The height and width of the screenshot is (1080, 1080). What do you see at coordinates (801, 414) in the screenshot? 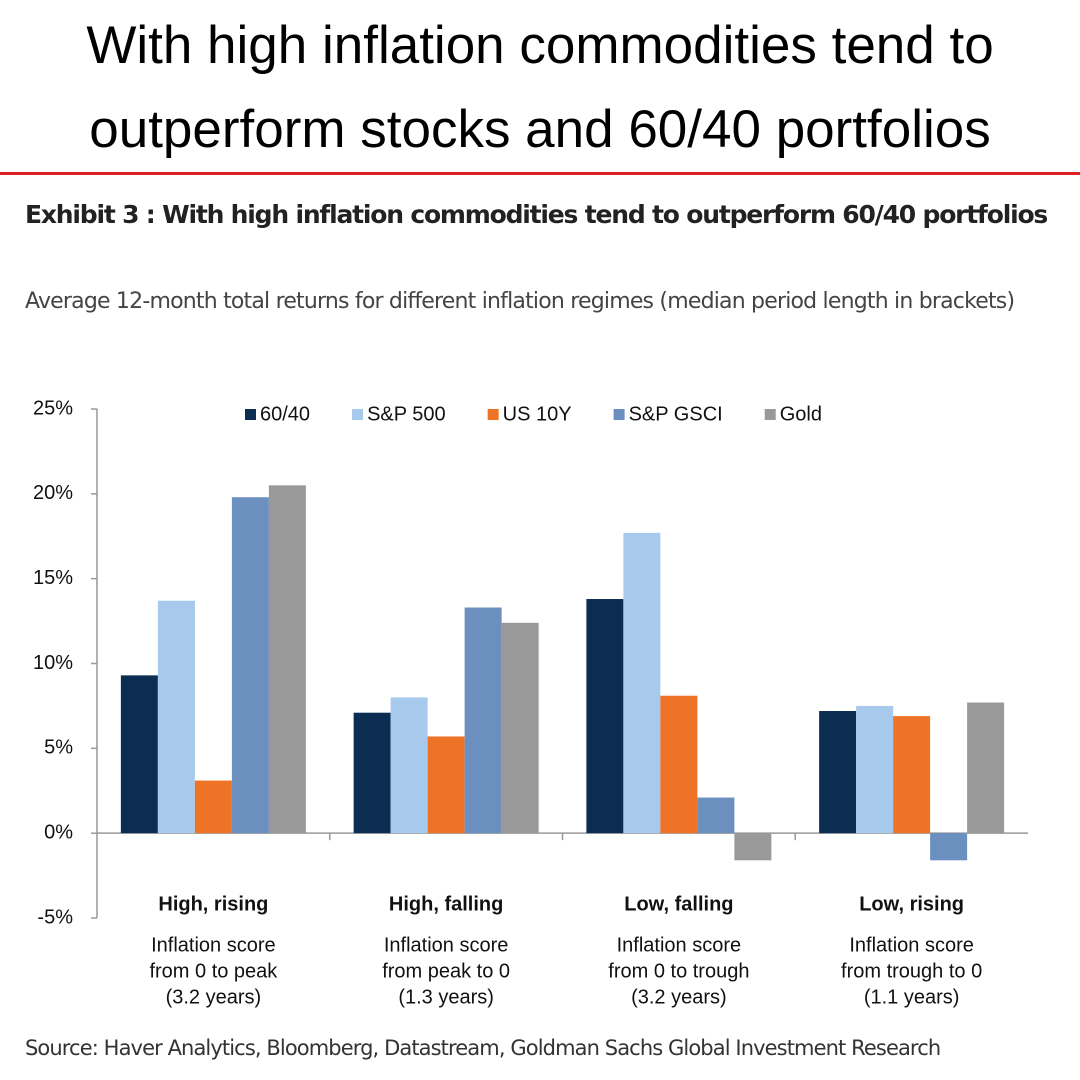
I see `legend-label: Gold` at bounding box center [801, 414].